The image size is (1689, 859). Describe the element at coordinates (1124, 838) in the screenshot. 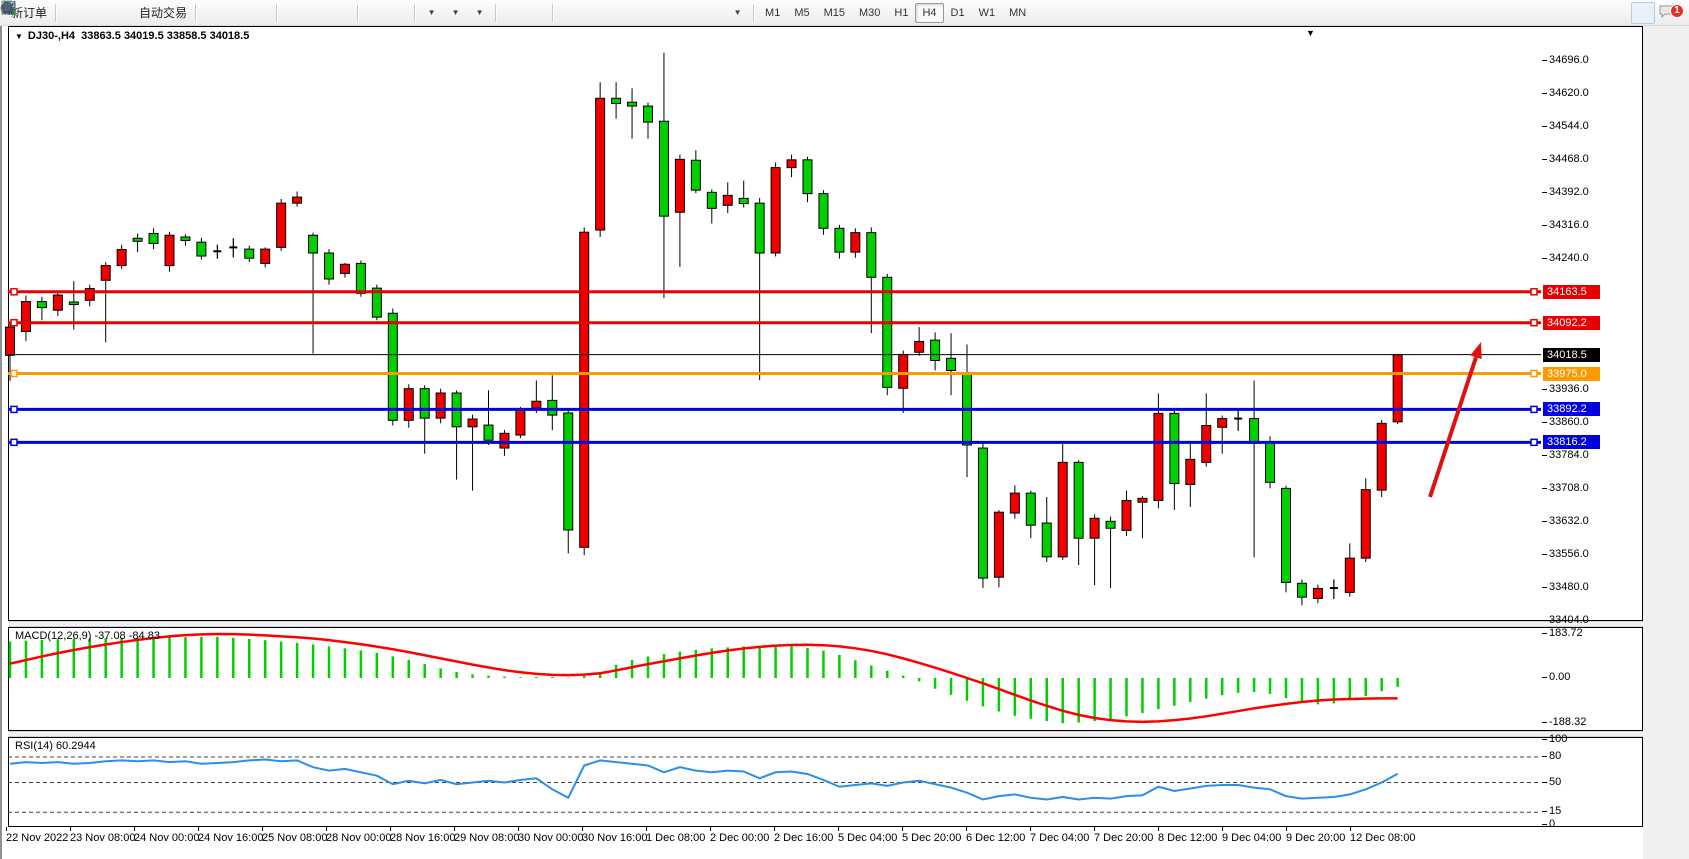

I see `time-tick-label: 7 Dec 20:00` at that location.